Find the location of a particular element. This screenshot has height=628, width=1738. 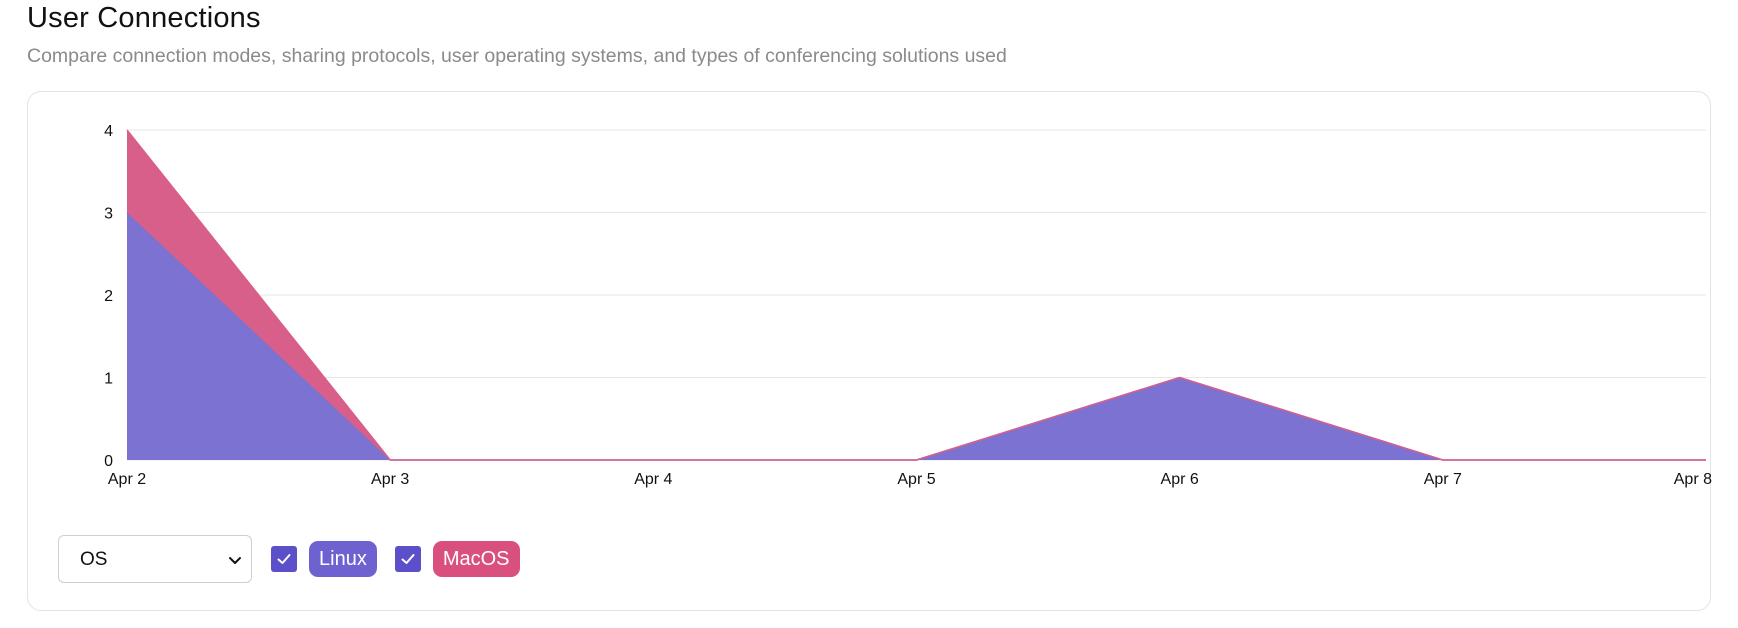

y-tick-label: 2 is located at coordinates (108, 296).